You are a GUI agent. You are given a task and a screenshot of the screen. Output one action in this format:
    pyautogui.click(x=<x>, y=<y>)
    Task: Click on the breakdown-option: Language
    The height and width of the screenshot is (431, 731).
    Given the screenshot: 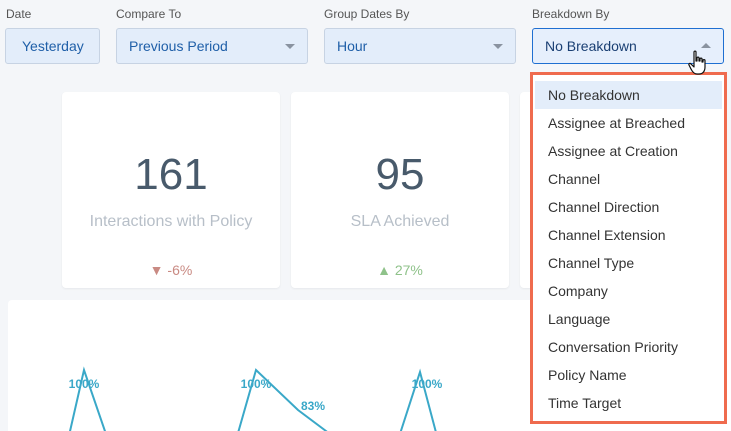 What is the action you would take?
    pyautogui.click(x=579, y=319)
    